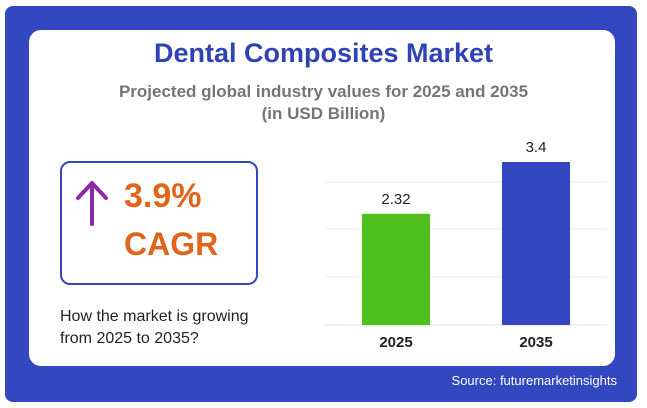 The height and width of the screenshot is (408, 647). I want to click on value-label-2025: 2.32, so click(395, 199).